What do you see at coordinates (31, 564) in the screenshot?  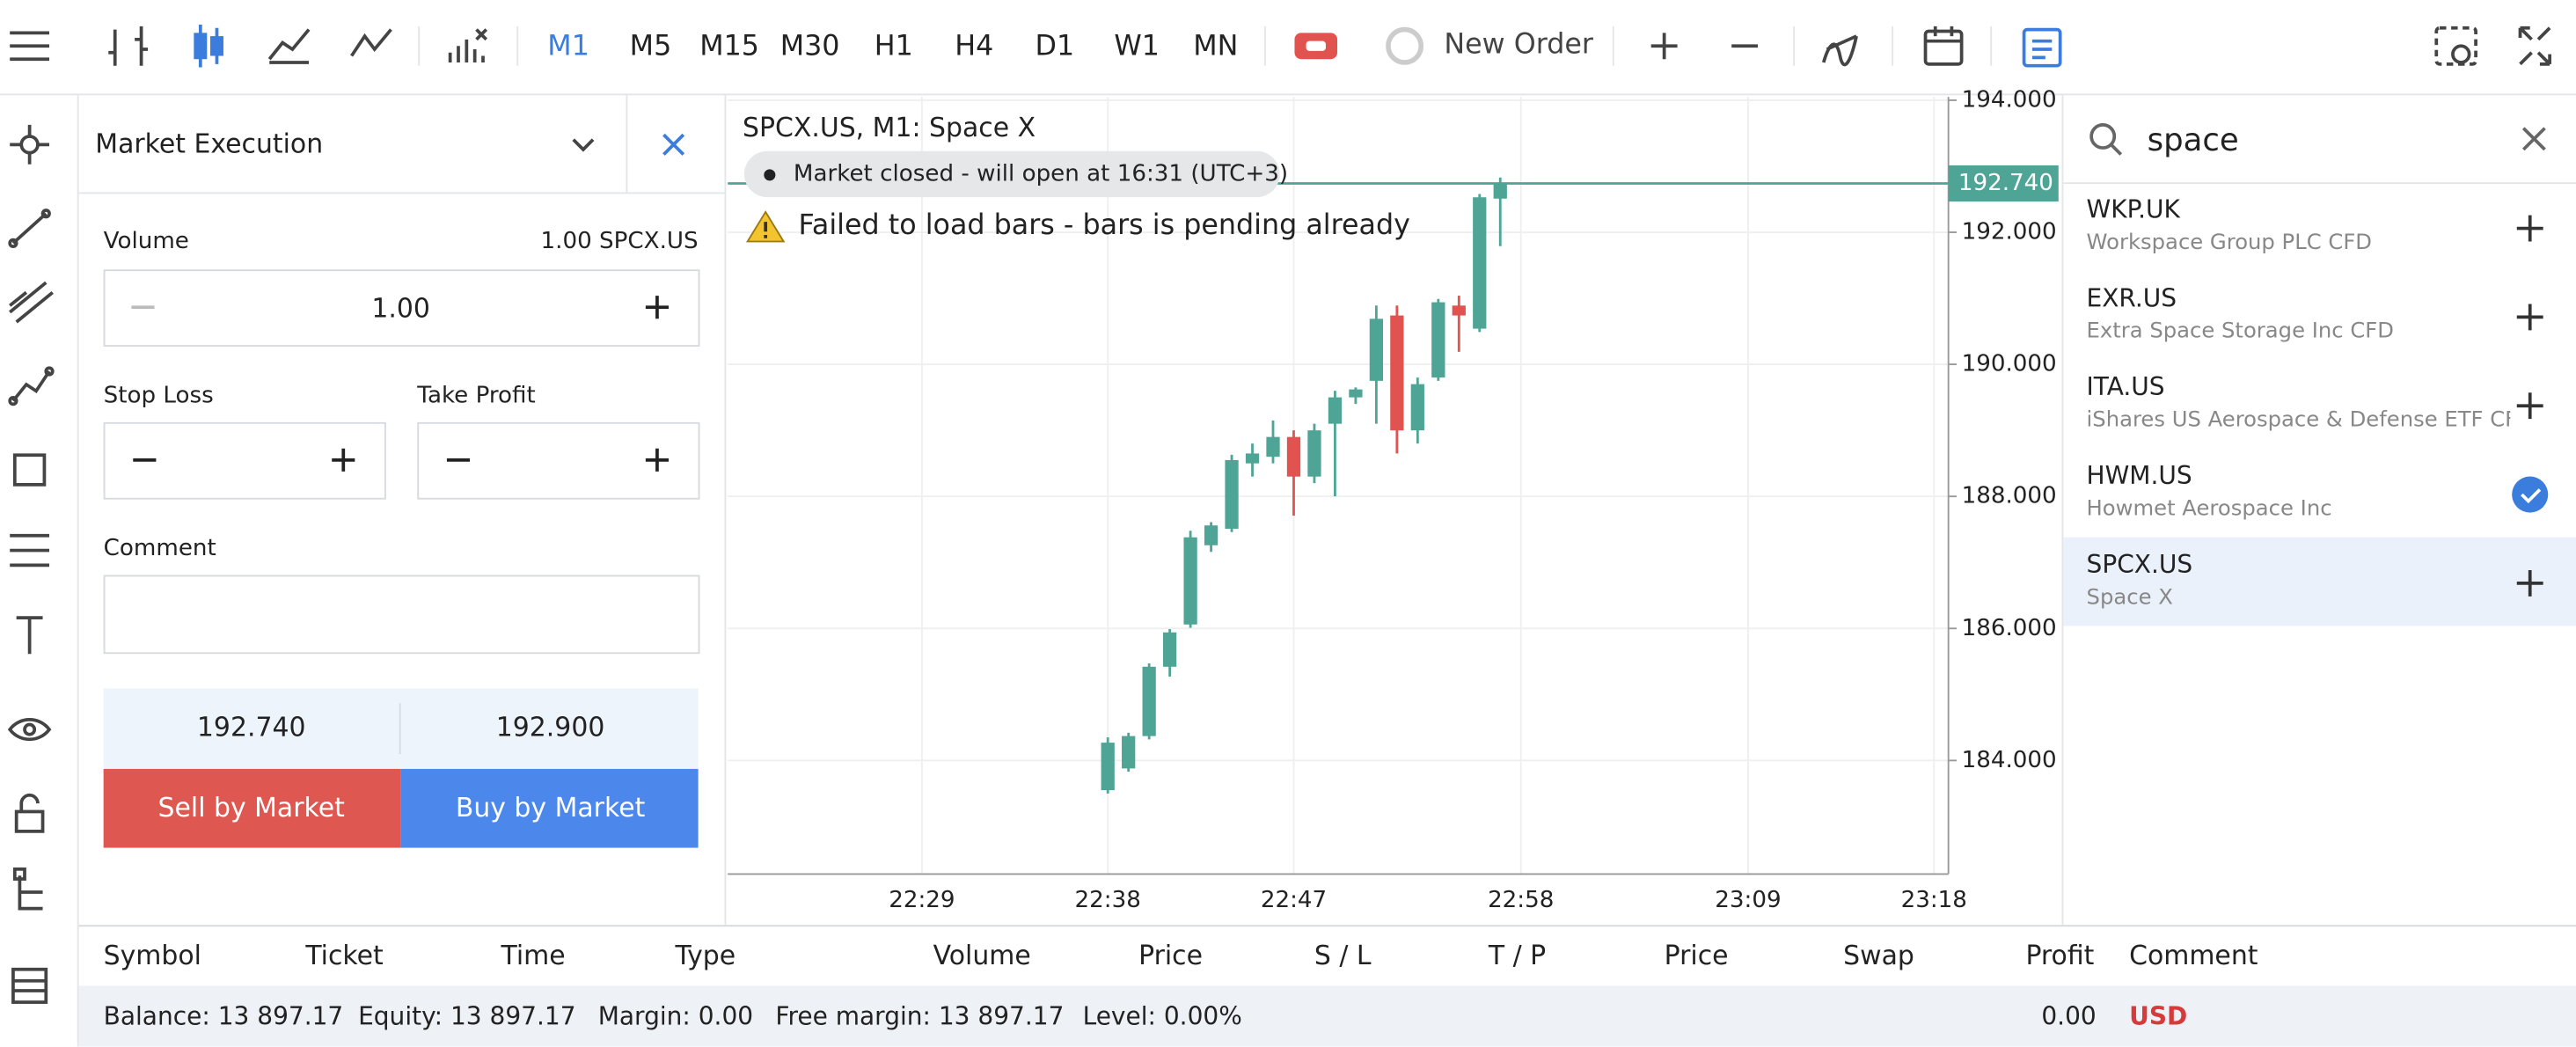 I see `side-icons` at bounding box center [31, 564].